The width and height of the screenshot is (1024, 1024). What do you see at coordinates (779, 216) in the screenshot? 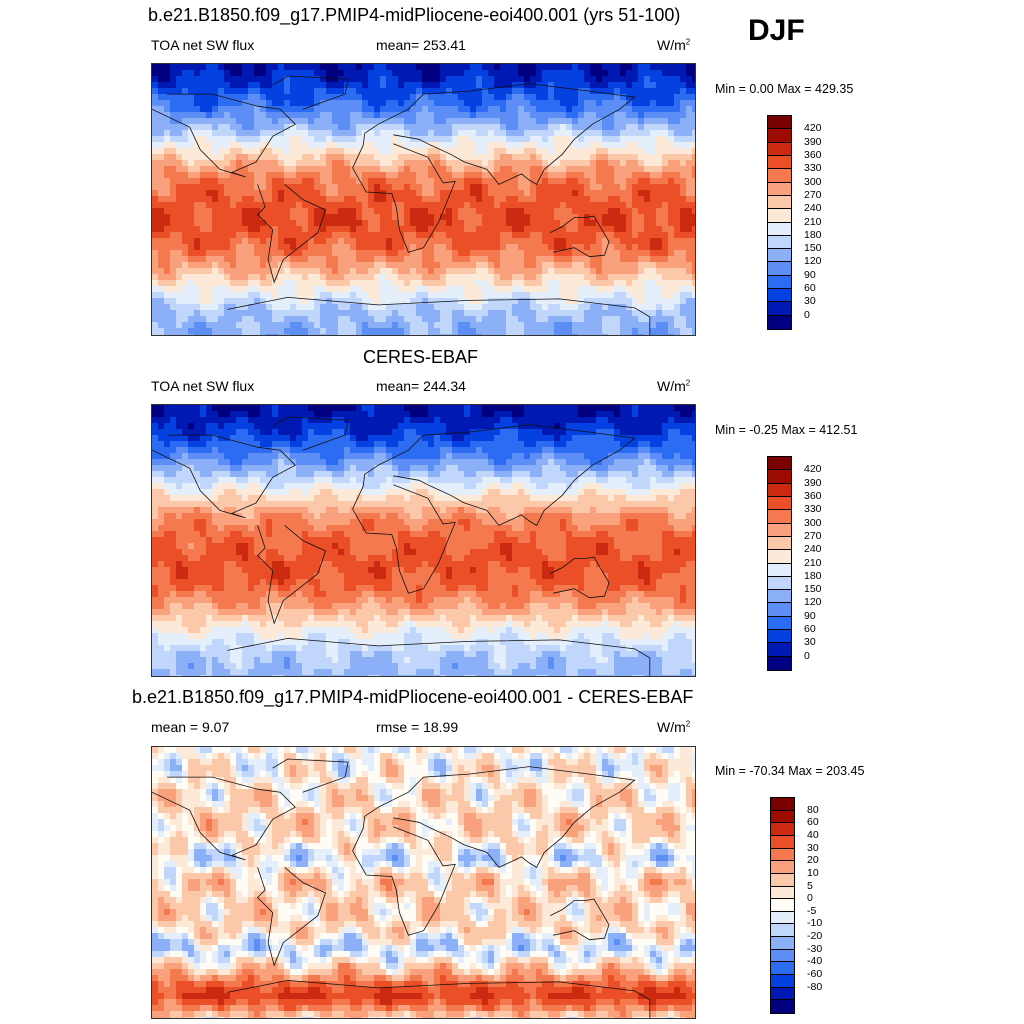
I see `colorbar-swatch` at bounding box center [779, 216].